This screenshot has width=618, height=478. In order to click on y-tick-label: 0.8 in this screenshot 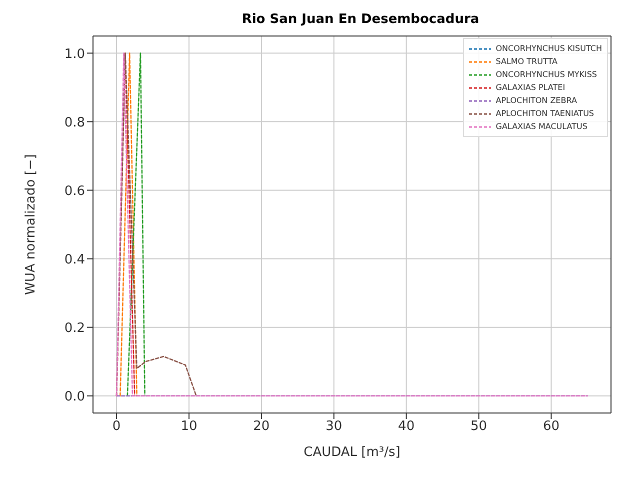, I will do `click(74, 122)`.